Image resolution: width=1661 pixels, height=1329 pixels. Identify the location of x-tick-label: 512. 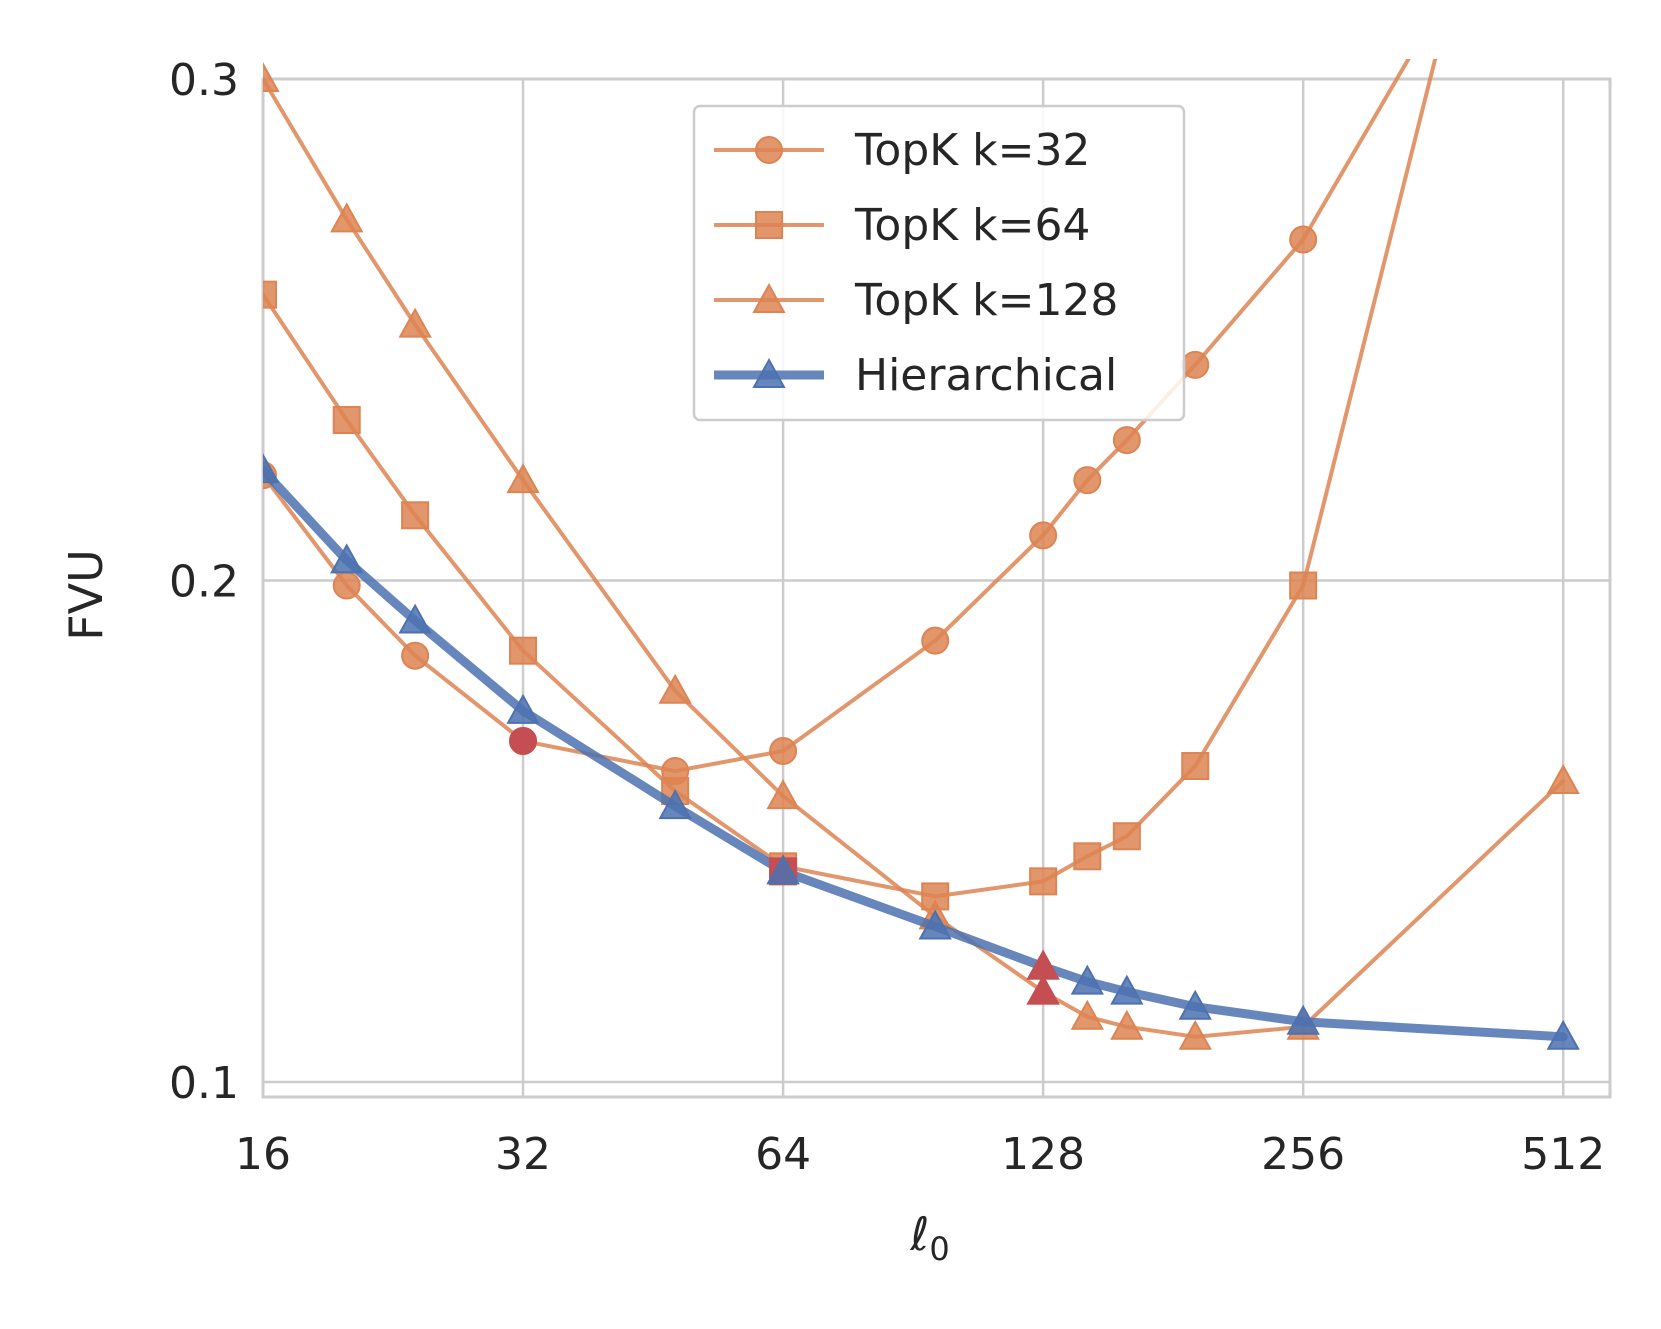
(1563, 1154).